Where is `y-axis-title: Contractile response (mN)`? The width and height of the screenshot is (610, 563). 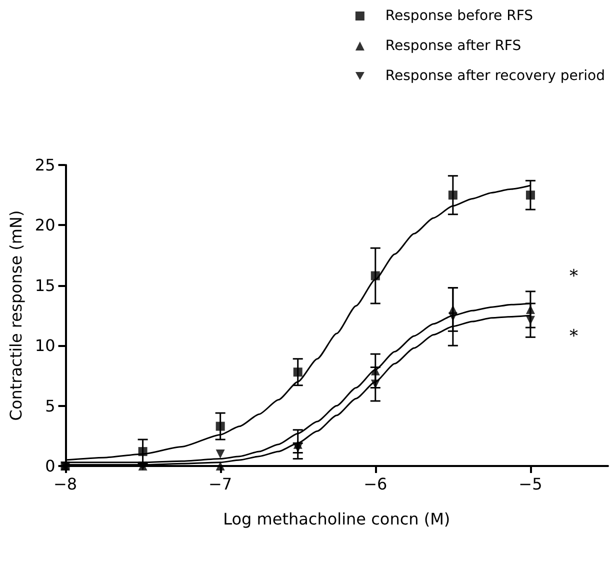 y-axis-title: Contractile response (mN) is located at coordinates (16, 315).